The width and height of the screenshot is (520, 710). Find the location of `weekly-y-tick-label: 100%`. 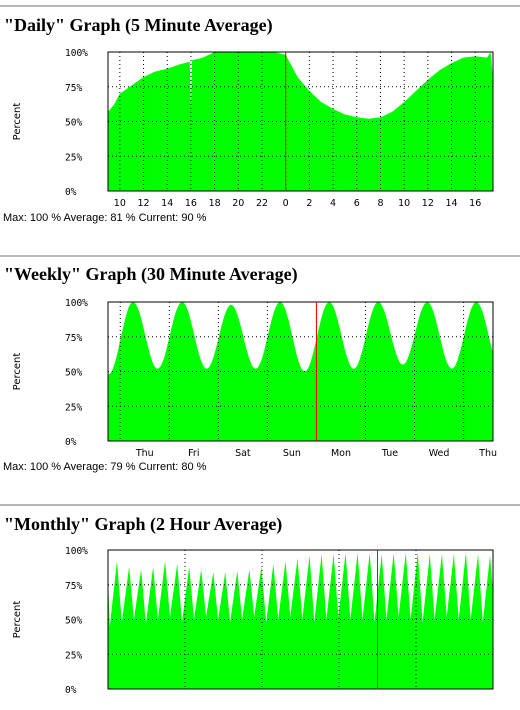

weekly-y-tick-label: 100% is located at coordinates (76, 303).